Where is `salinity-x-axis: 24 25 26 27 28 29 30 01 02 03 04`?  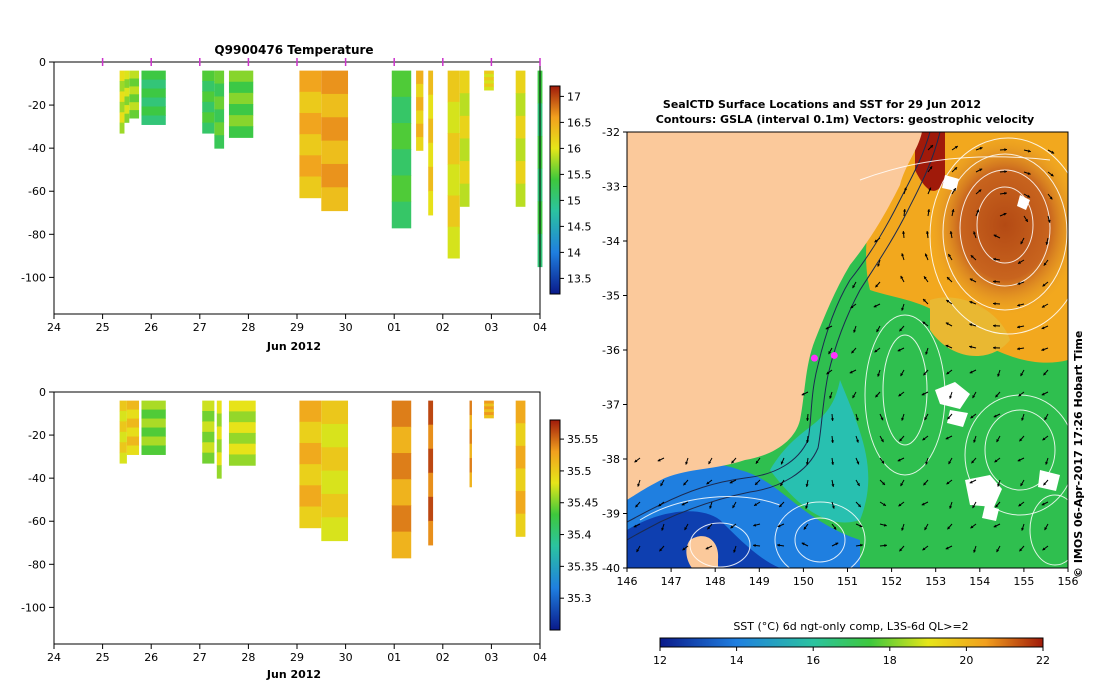
salinity-x-axis: 24 25 26 27 28 29 30 01 02 03 04 is located at coordinates (297, 654).